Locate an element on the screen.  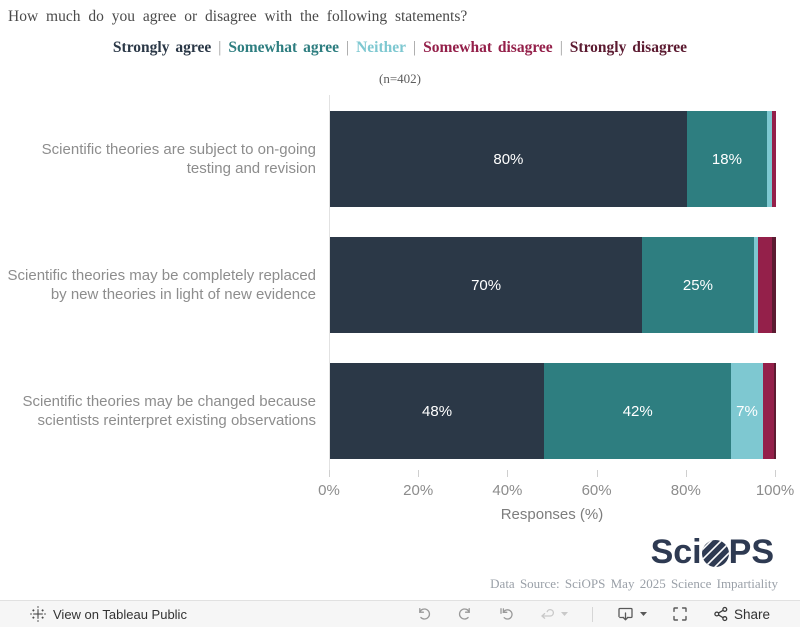
bar-segment-label: 18% is located at coordinates (726, 159).